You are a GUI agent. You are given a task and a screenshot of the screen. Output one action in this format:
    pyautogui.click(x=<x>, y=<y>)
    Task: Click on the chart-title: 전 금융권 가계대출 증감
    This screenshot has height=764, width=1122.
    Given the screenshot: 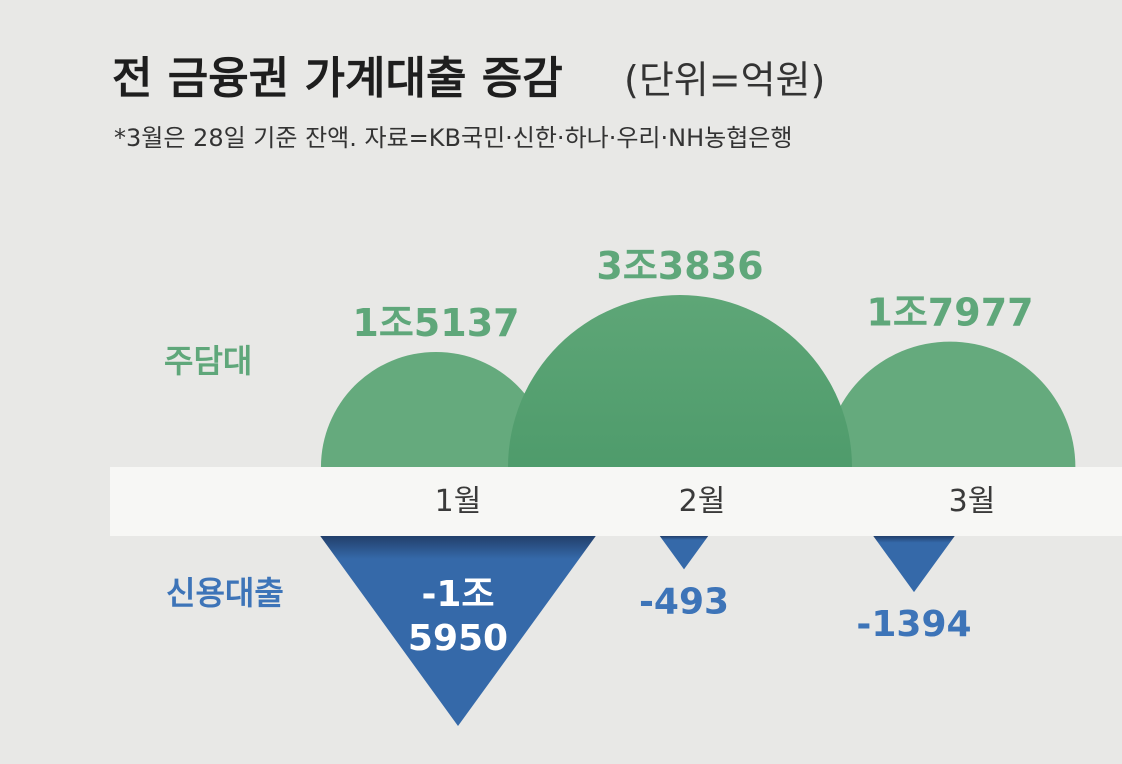 What is the action you would take?
    pyautogui.click(x=337, y=78)
    